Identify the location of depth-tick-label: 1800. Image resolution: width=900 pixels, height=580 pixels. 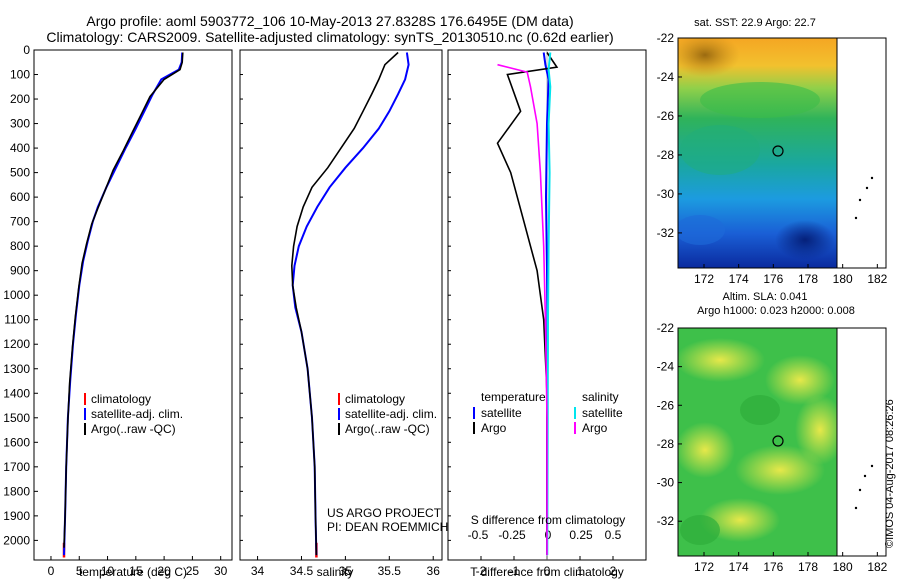
(16, 491).